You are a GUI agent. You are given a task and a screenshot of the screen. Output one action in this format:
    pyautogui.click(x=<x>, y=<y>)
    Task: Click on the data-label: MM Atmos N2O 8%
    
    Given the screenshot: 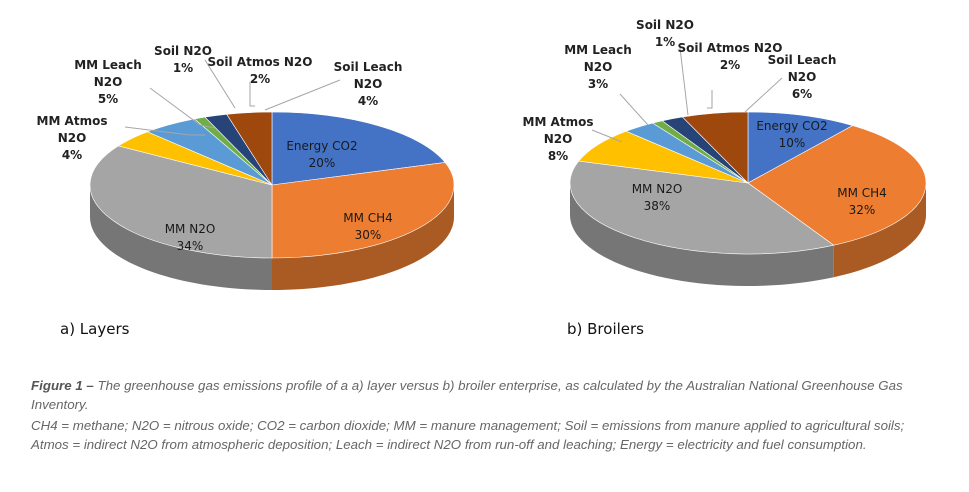 What is the action you would take?
    pyautogui.click(x=558, y=139)
    